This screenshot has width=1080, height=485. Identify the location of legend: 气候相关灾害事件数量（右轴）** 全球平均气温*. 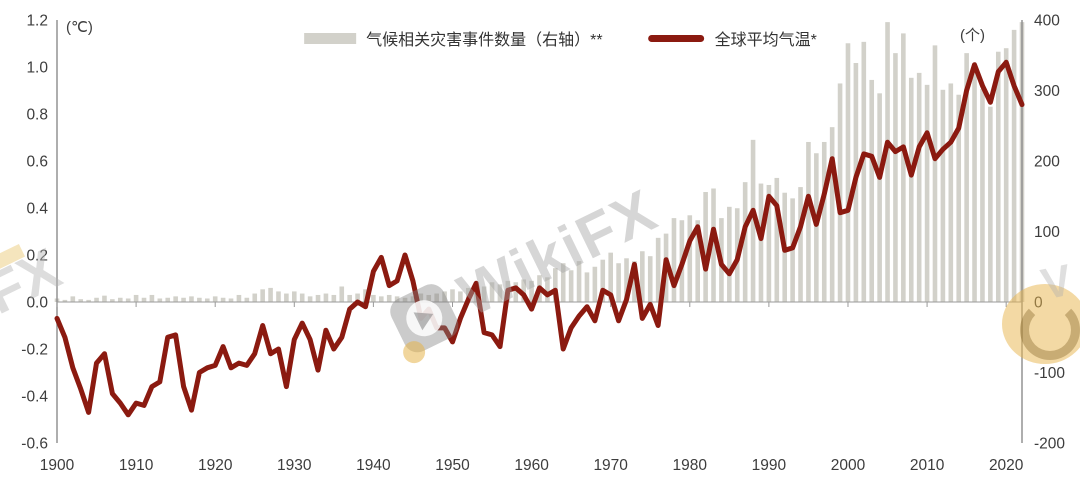
(560, 38).